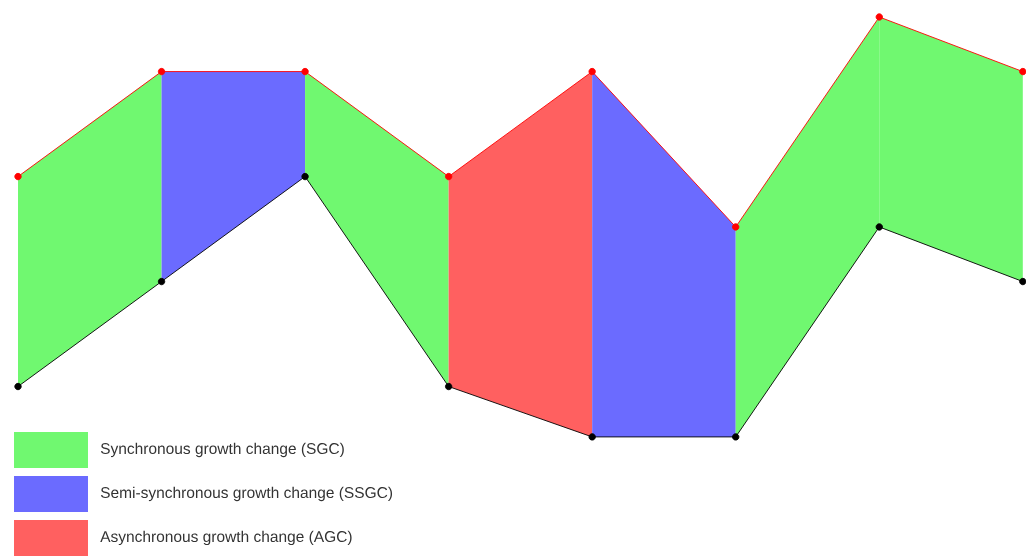 The image size is (1026, 558). I want to click on text: Semi-synchronous growth change (SSGC), so click(246, 494).